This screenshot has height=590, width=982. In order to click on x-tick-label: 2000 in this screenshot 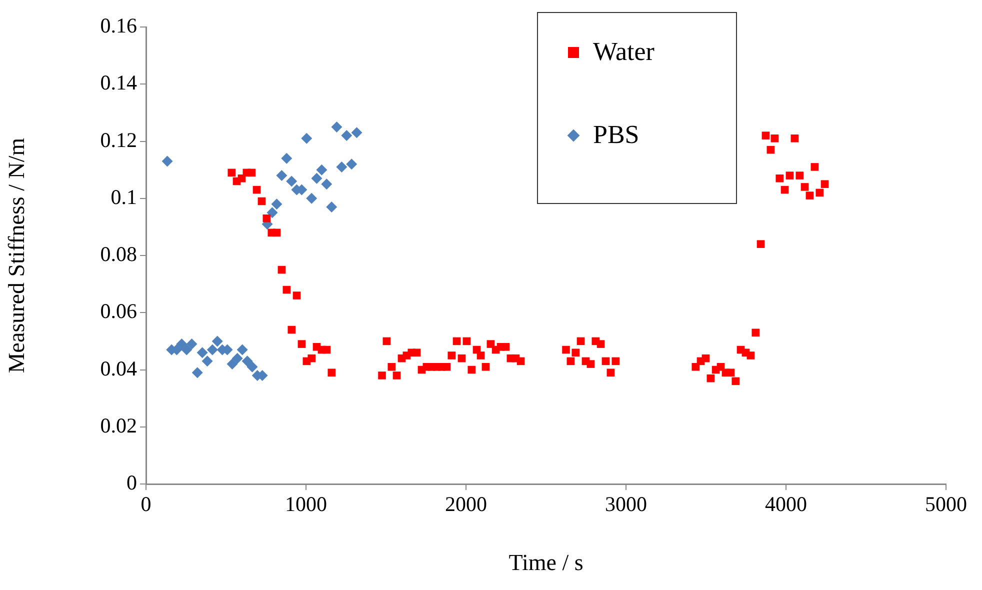, I will do `click(466, 504)`.